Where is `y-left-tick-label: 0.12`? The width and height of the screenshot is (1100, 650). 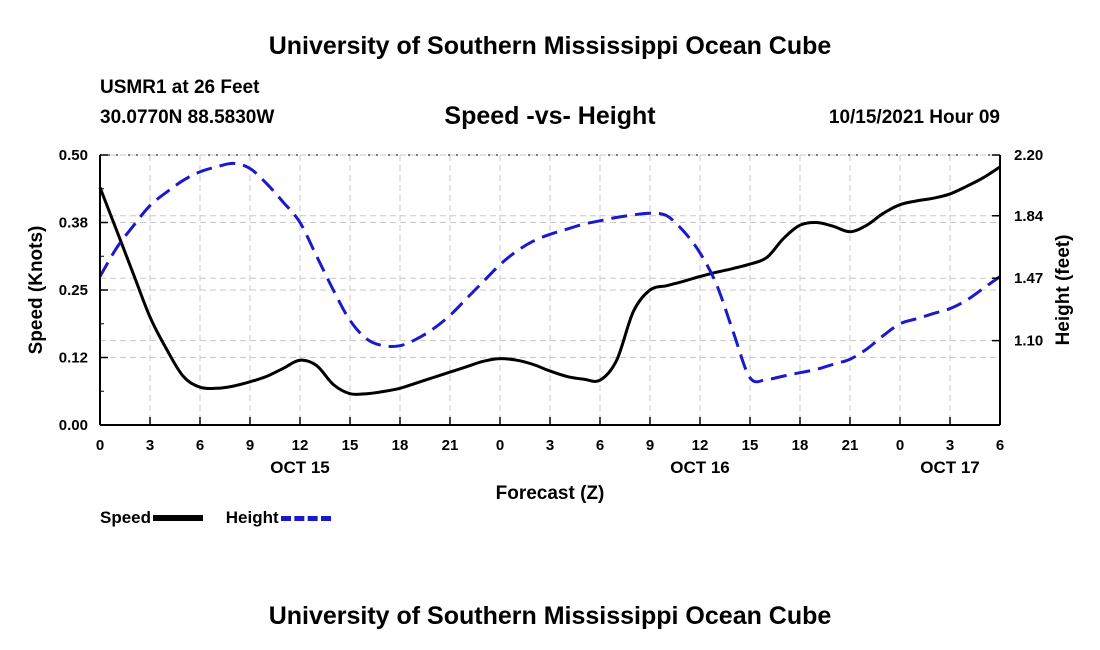 y-left-tick-label: 0.12 is located at coordinates (73, 358).